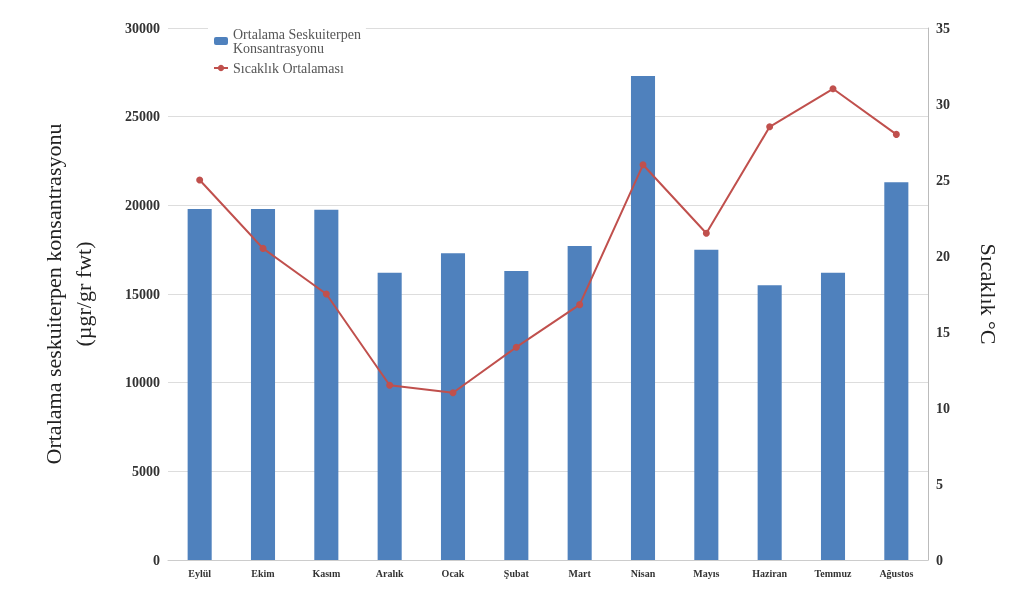 This screenshot has width=1036, height=608. What do you see at coordinates (939, 560) in the screenshot?
I see `y2-tick-label: 0` at bounding box center [939, 560].